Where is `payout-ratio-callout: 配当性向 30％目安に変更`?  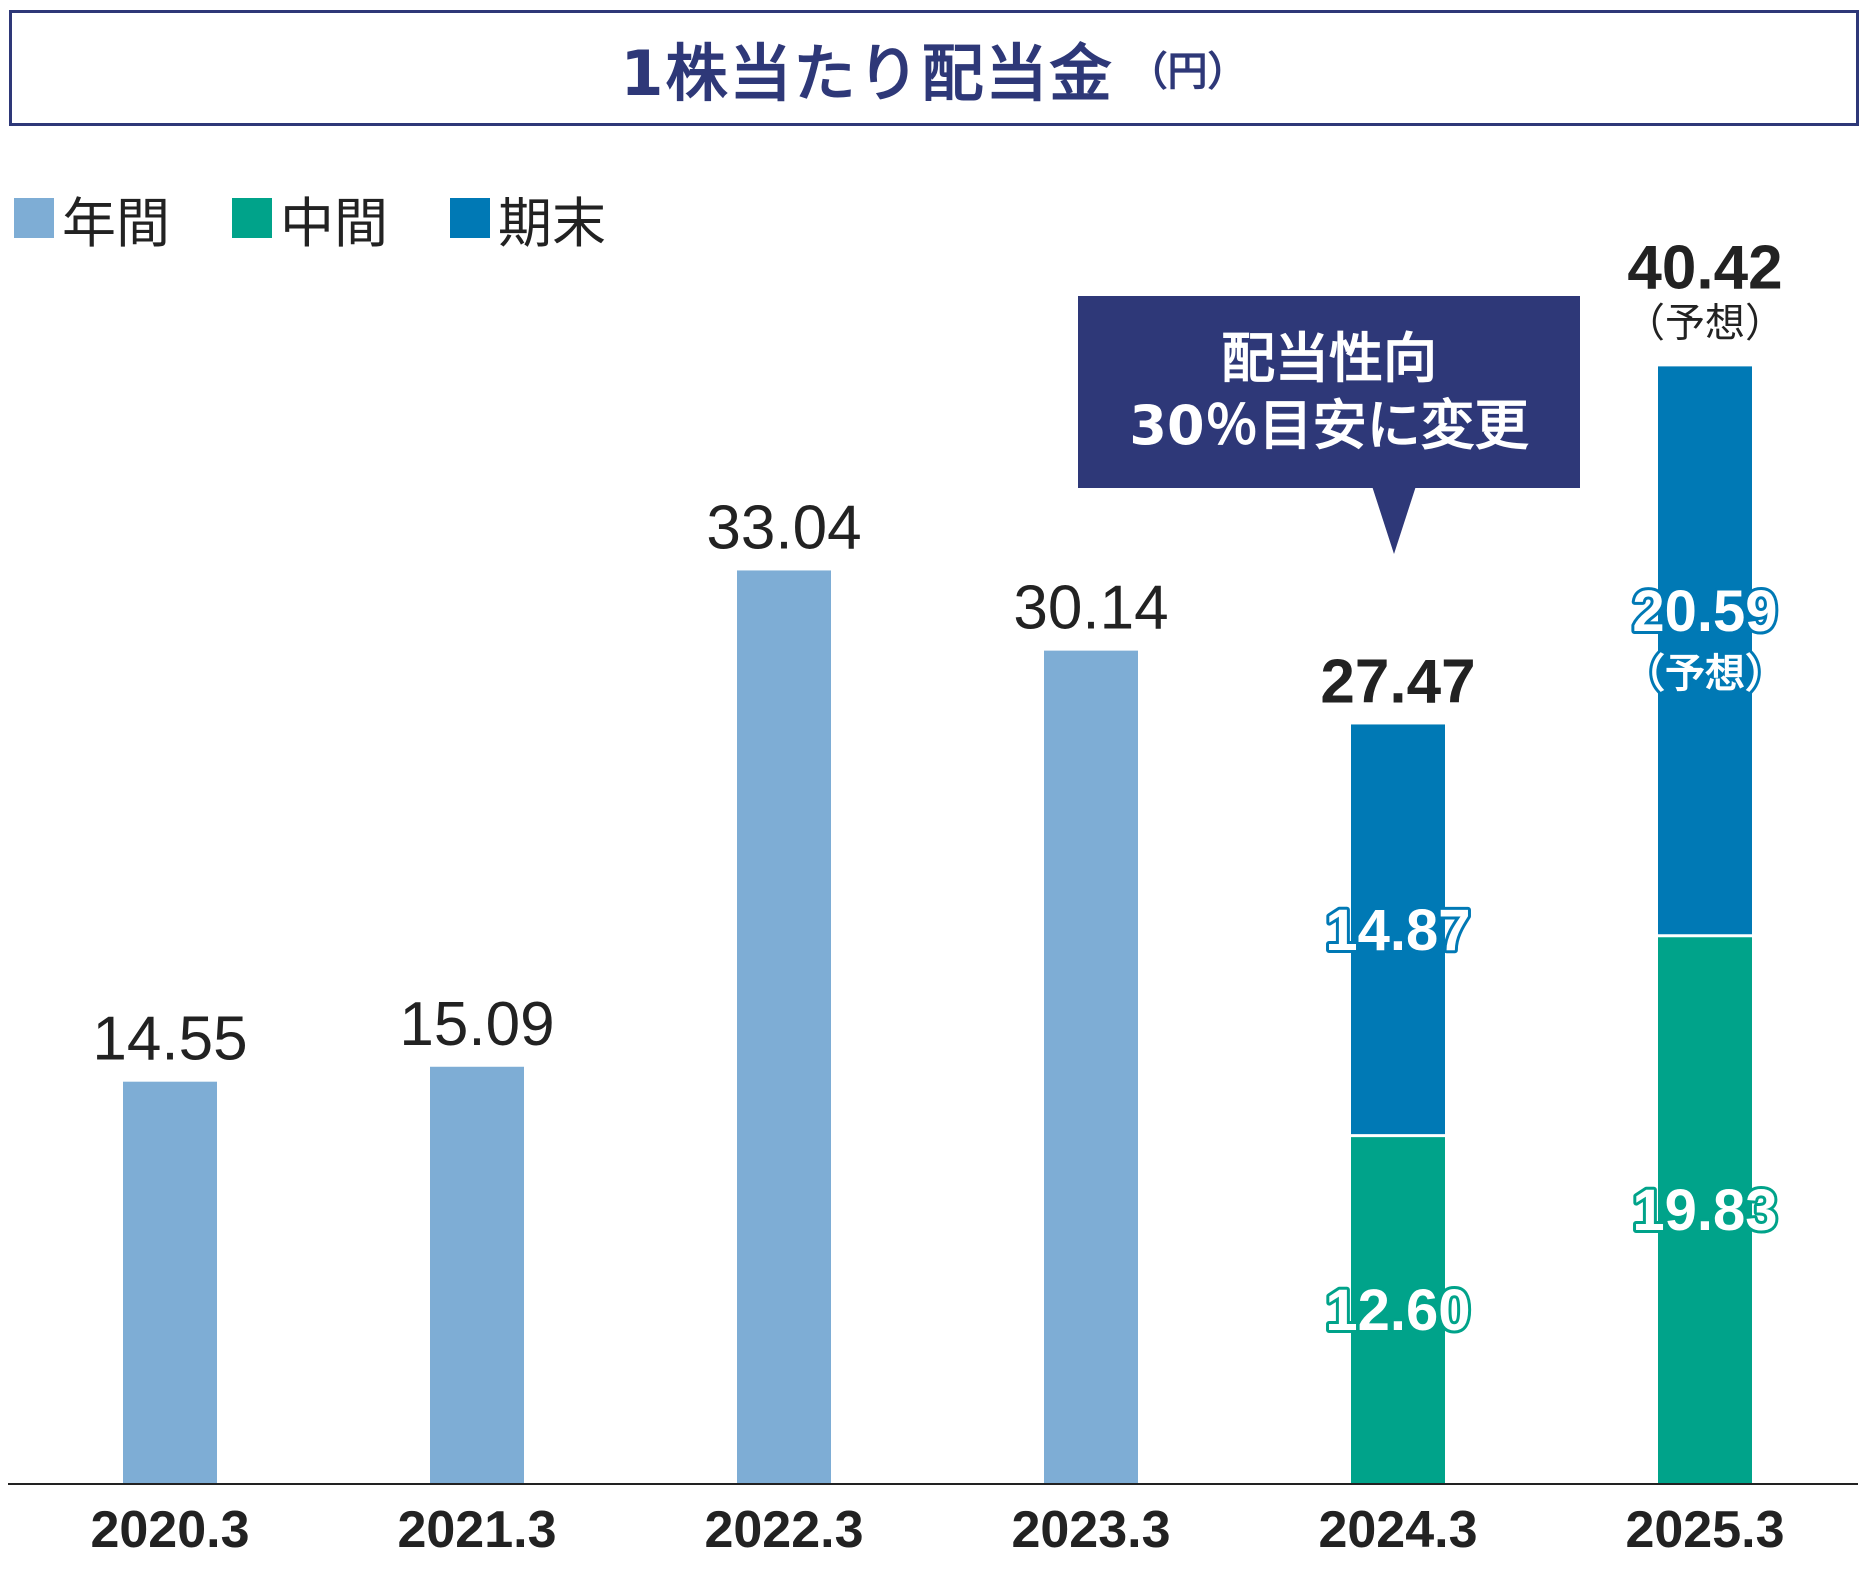
payout-ratio-callout: 配当性向 30％目安に変更 is located at coordinates (1329, 392).